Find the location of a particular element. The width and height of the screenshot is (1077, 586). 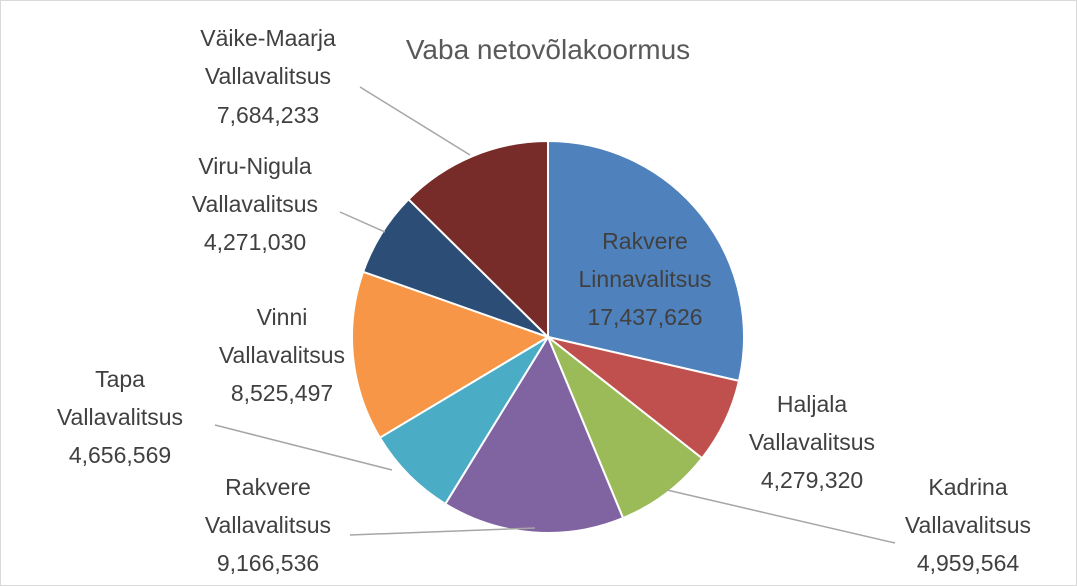

category-label: Rakvere Vallavalitsus is located at coordinates (268, 506).